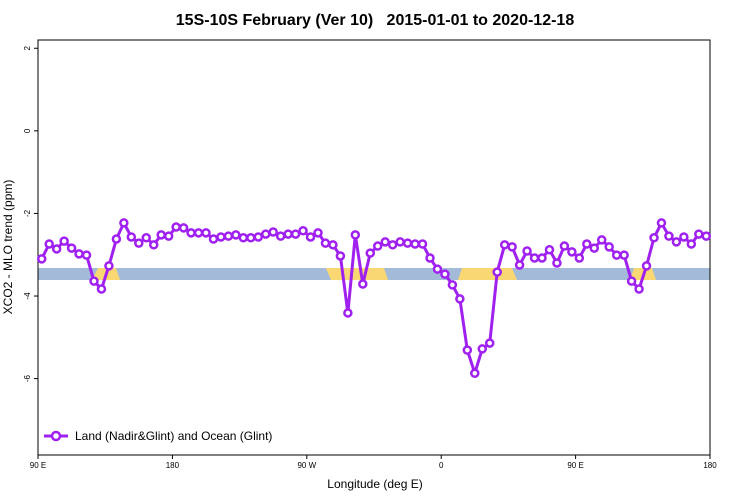 This screenshot has width=750, height=500. Describe the element at coordinates (441, 465) in the screenshot. I see `x-tick-label: 0` at that location.